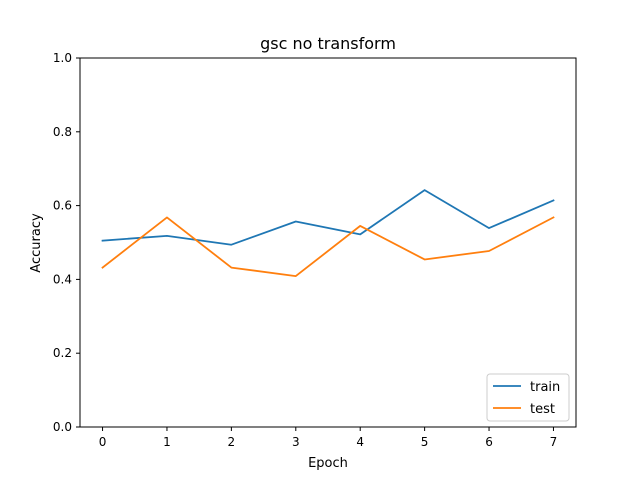 The image size is (640, 484). What do you see at coordinates (62, 353) in the screenshot?
I see `y-tick-label: 0.2` at bounding box center [62, 353].